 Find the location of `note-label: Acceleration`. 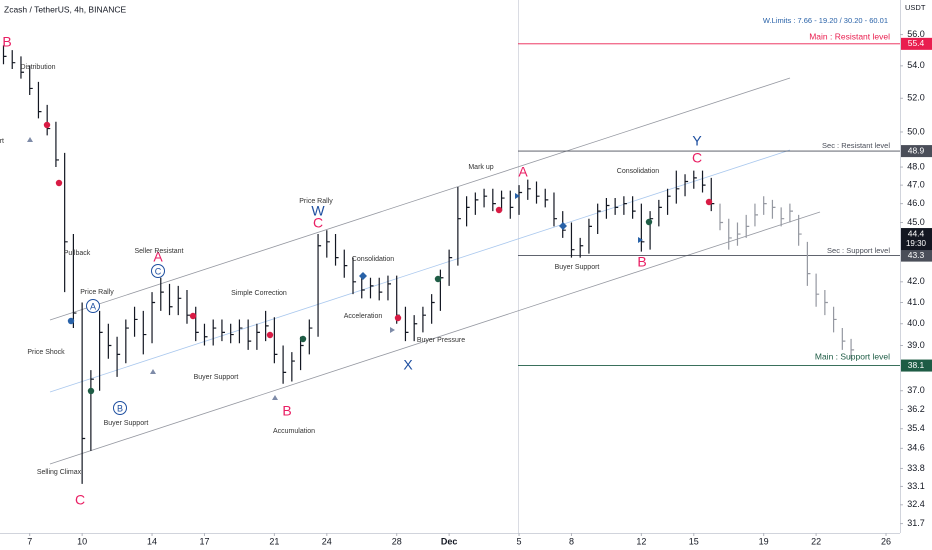

note-label: Acceleration is located at coordinates (363, 316).